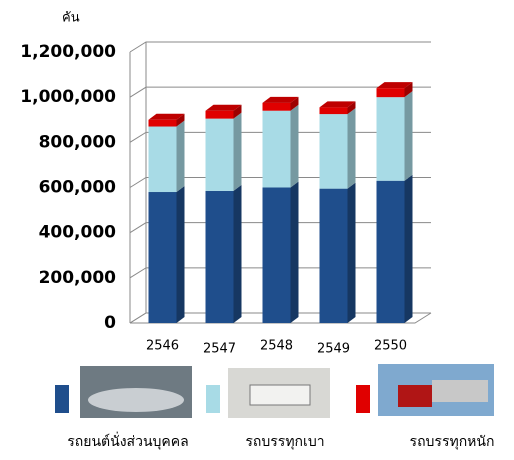  Describe the element at coordinates (110, 323) in the screenshot. I see `y-tick-label: 0` at that location.